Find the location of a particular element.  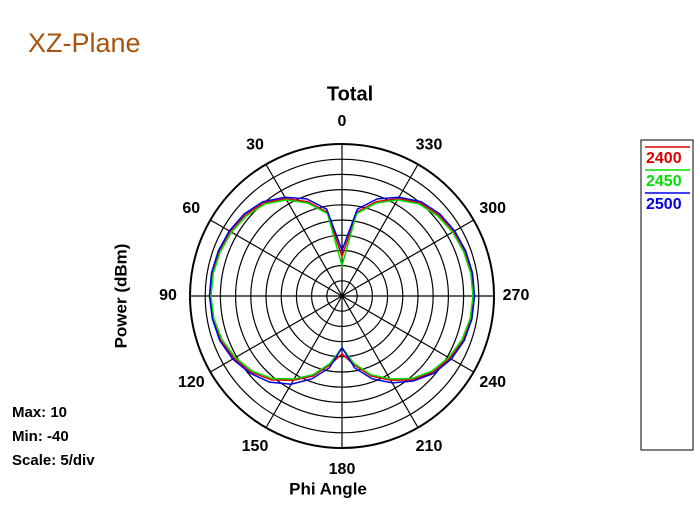

angle-label: 120 is located at coordinates (191, 382).